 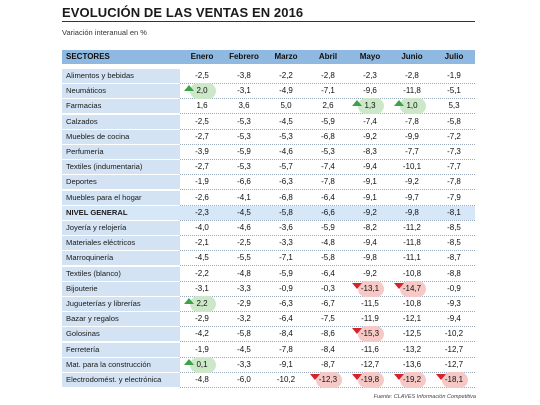 I want to click on value-junio: -13,6, so click(x=412, y=364).